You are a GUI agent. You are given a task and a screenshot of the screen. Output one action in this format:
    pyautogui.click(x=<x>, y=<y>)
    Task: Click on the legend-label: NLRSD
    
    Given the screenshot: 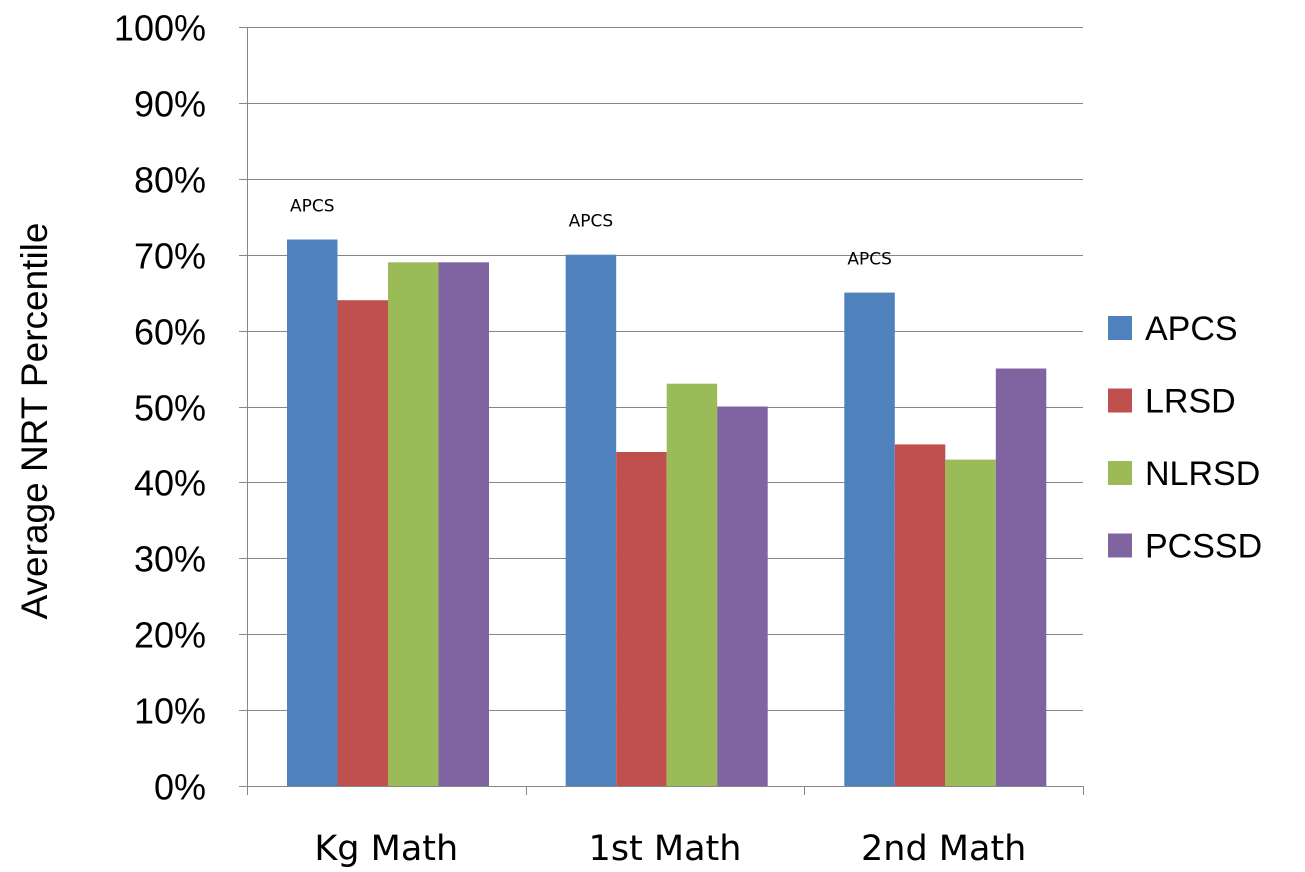 What is the action you would take?
    pyautogui.click(x=1202, y=474)
    